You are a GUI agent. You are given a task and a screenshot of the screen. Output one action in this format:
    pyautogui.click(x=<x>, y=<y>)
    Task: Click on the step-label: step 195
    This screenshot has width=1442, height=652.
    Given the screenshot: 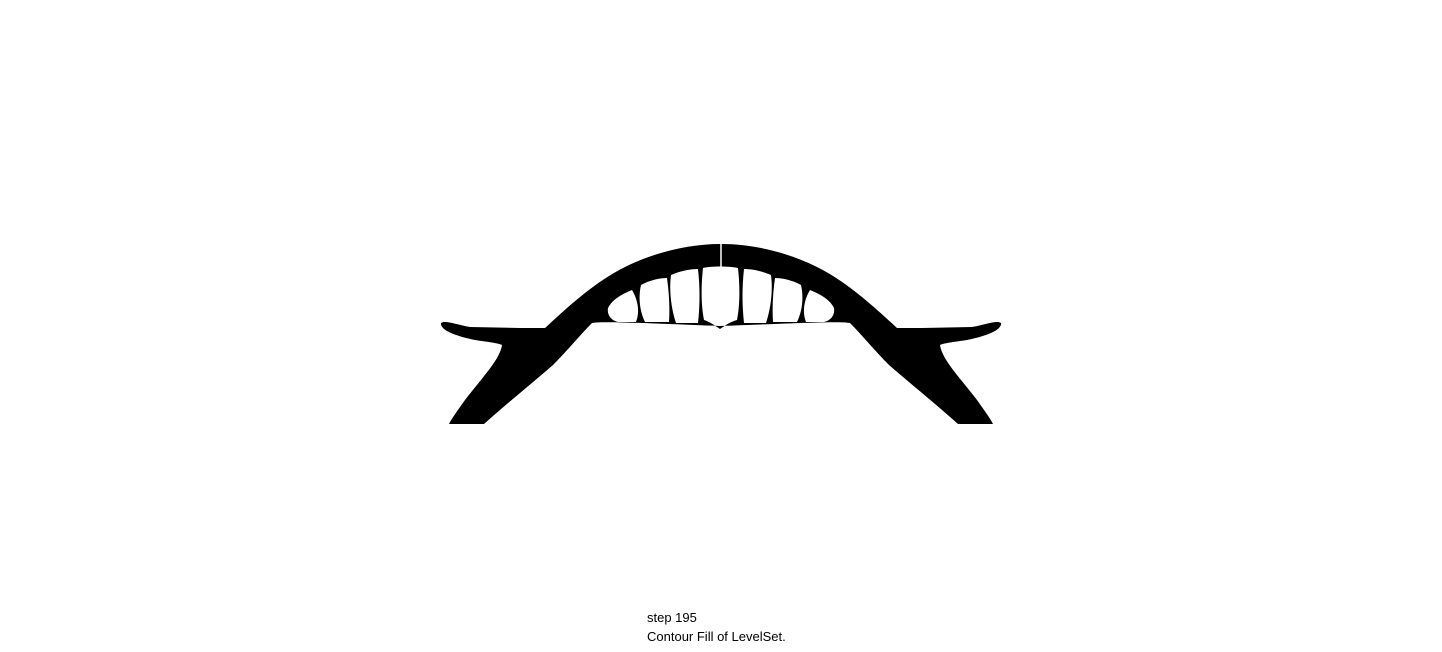 What is the action you would take?
    pyautogui.click(x=672, y=617)
    